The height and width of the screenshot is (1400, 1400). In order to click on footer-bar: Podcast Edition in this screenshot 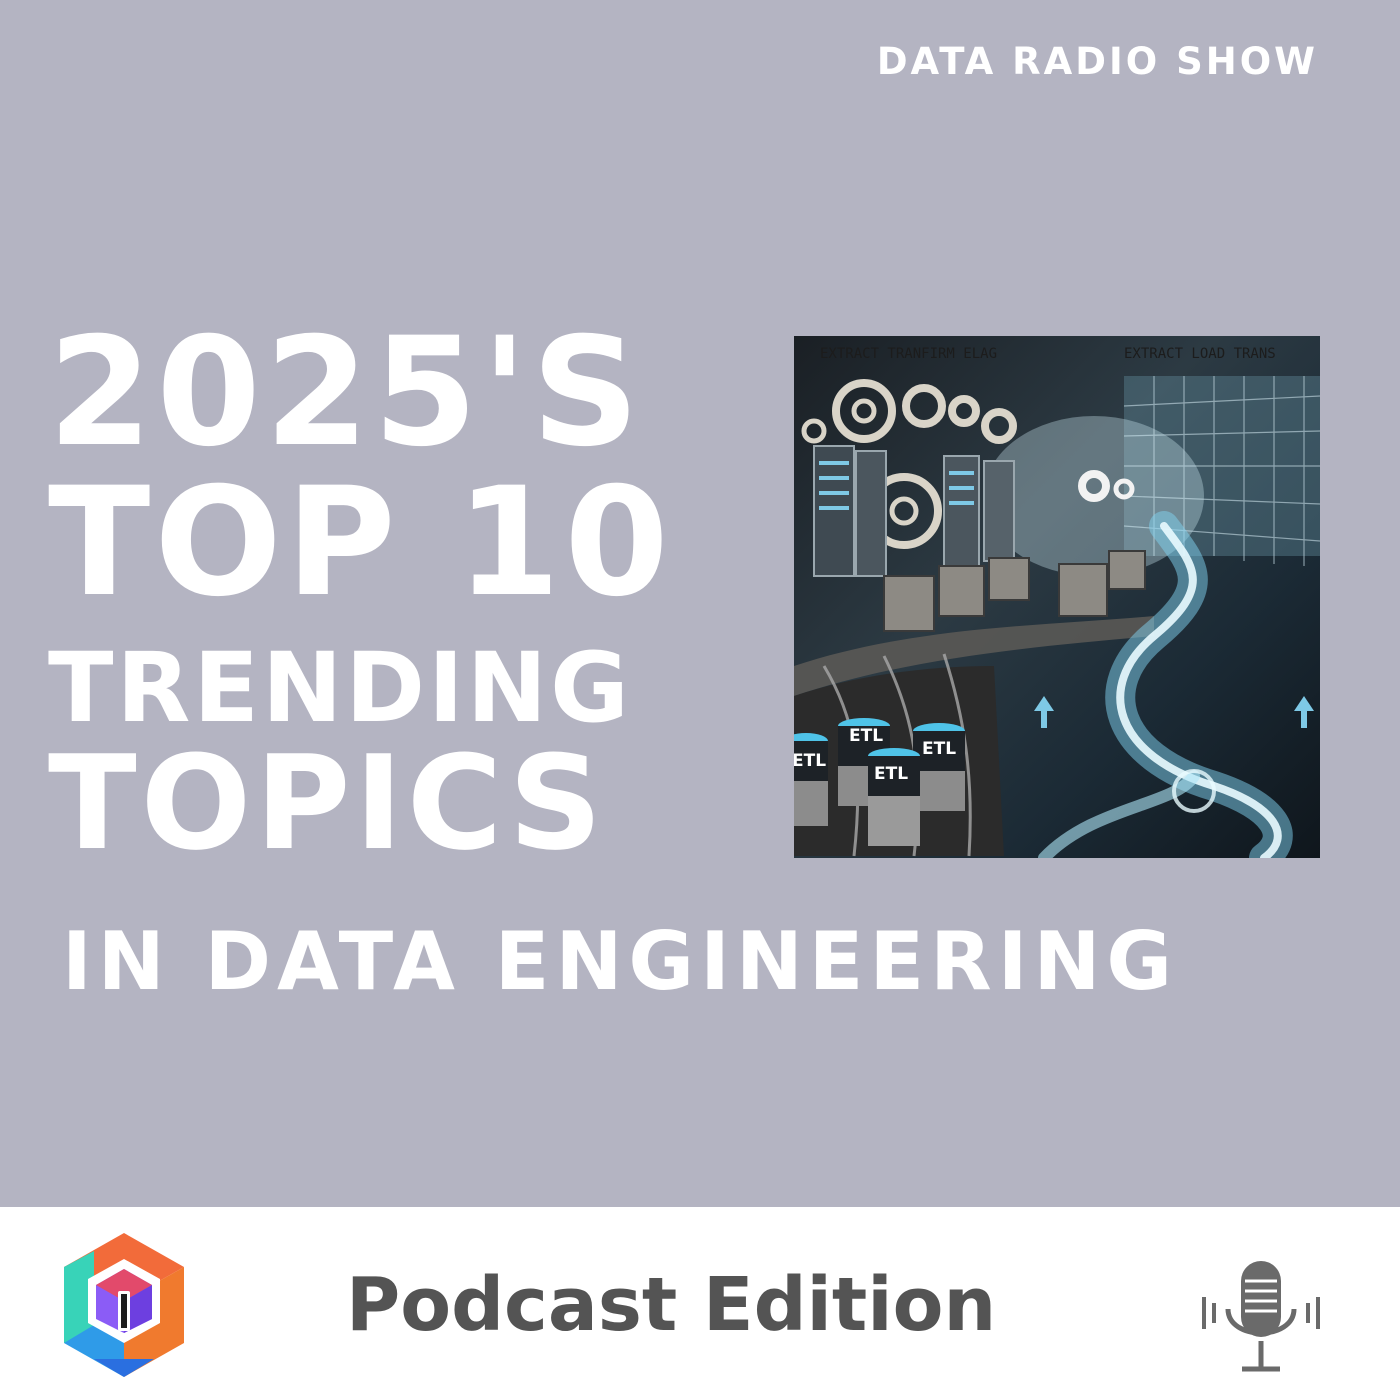, I will do `click(700, 1303)`.